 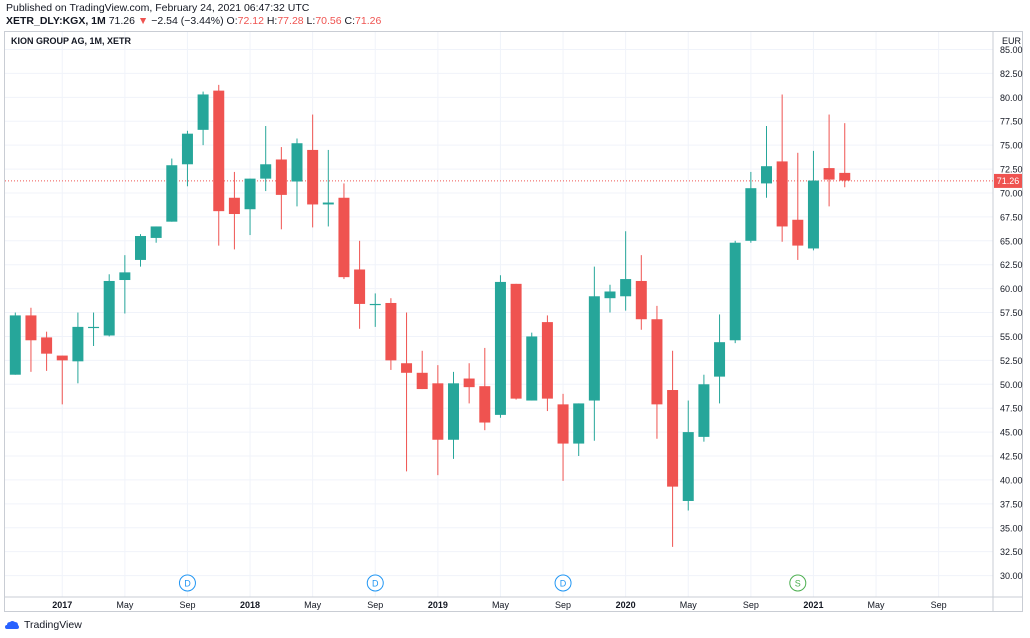 What do you see at coordinates (626, 605) in the screenshot?
I see `time-tick-label: 2020` at bounding box center [626, 605].